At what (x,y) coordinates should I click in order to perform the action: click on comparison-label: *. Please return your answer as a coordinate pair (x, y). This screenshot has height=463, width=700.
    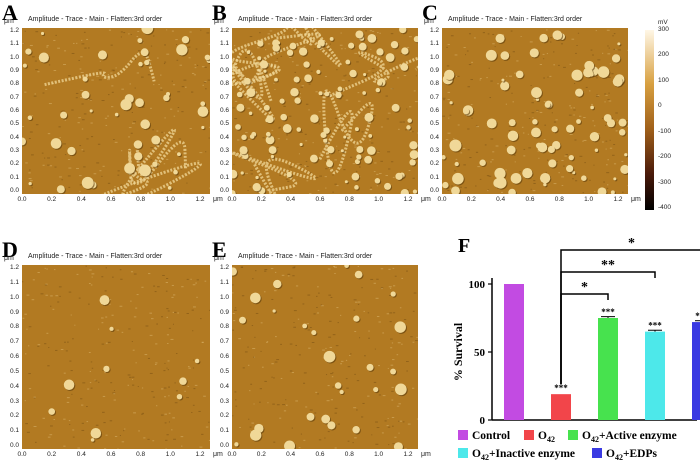
    Looking at the image, I should click on (584, 287).